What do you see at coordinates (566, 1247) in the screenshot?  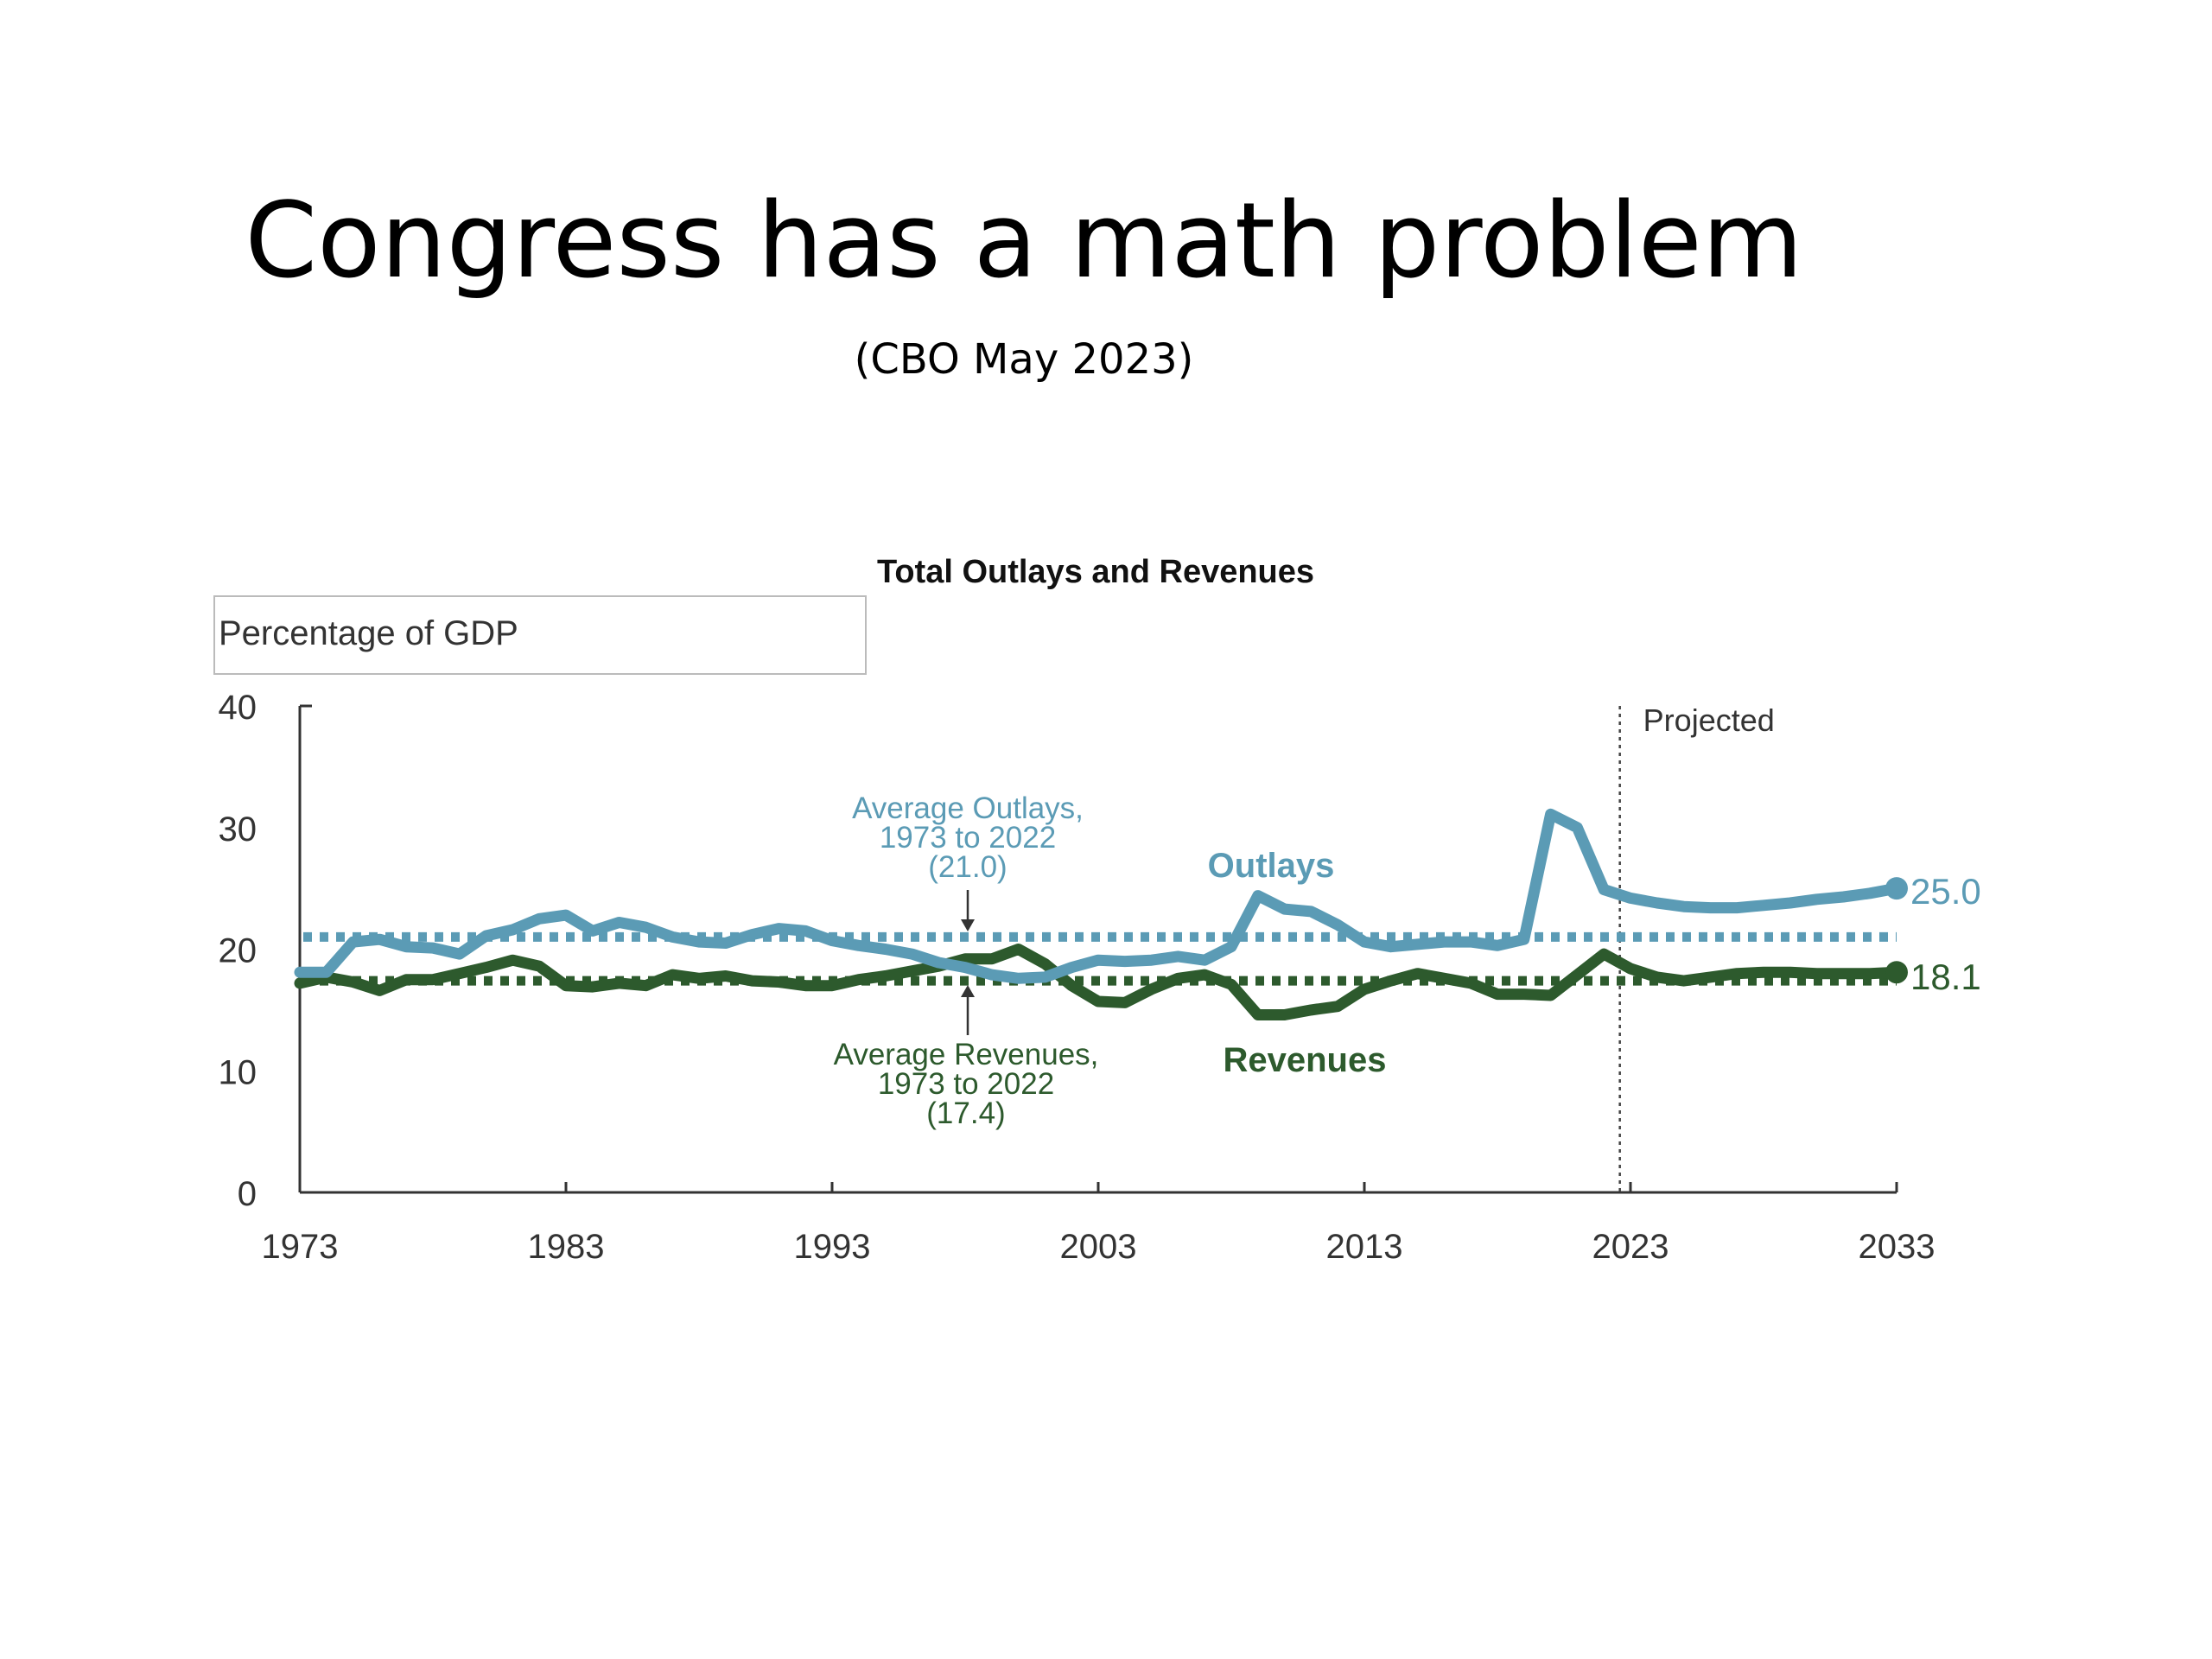 I see `x-tick-label: 1983` at bounding box center [566, 1247].